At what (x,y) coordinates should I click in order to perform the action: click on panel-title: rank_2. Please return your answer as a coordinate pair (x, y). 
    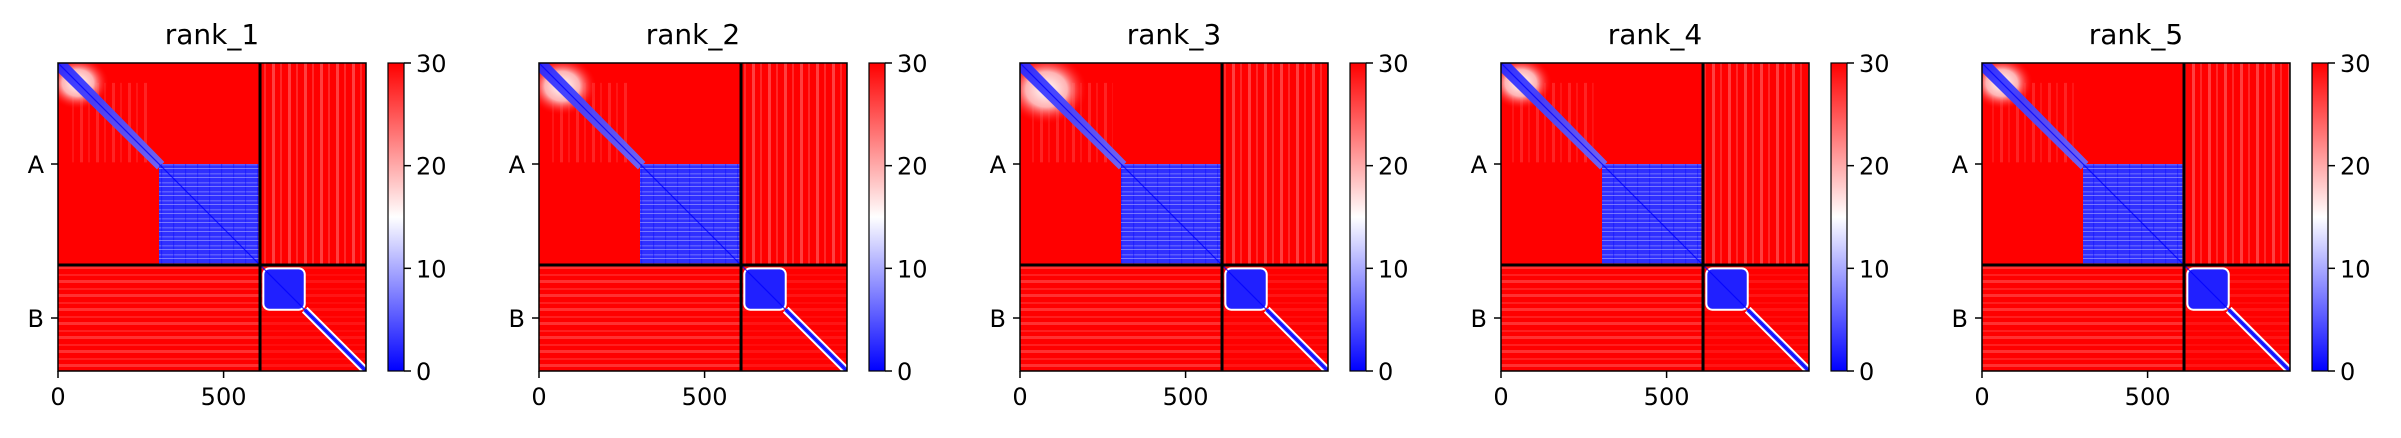
    Looking at the image, I should click on (693, 34).